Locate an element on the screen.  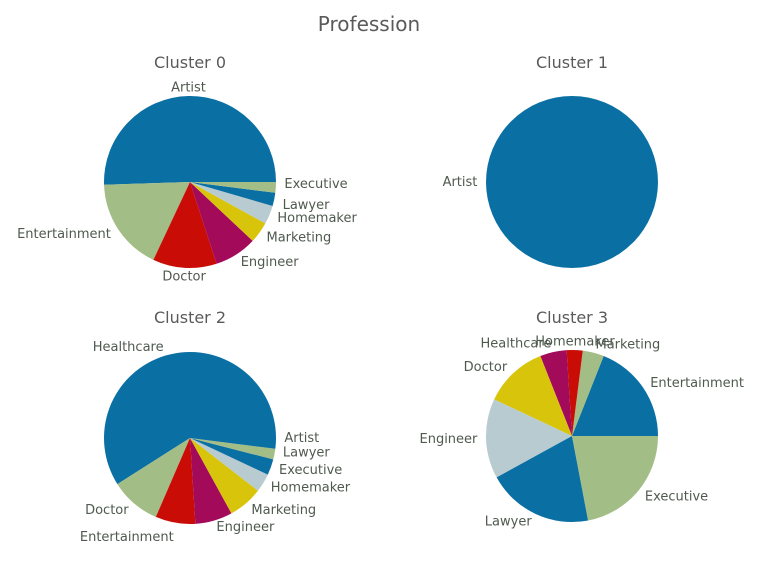
cluster-title: Cluster 0 is located at coordinates (190, 62).